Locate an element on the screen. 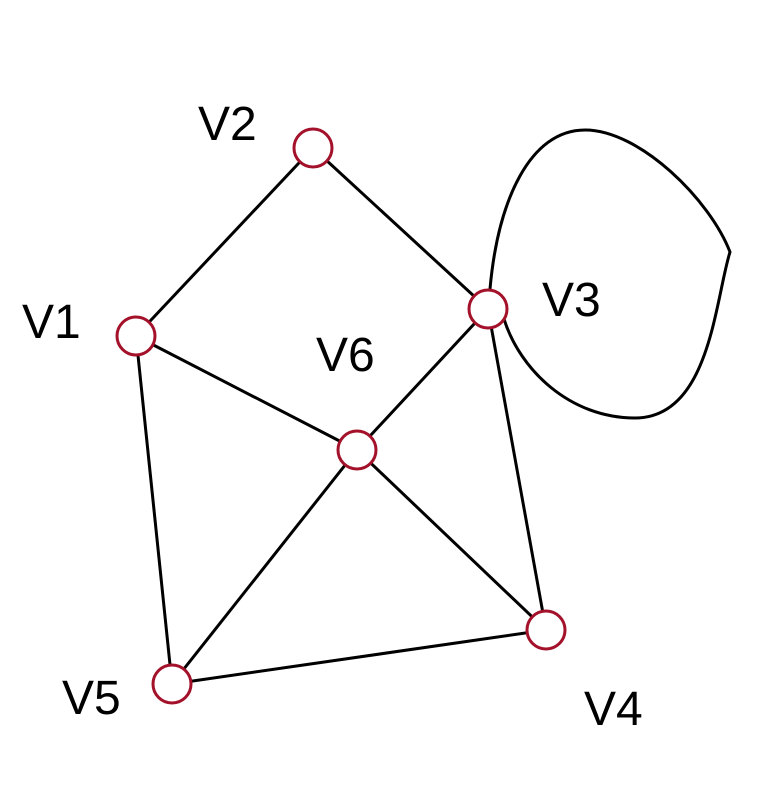  edge-v2-v3 is located at coordinates (400, 228).